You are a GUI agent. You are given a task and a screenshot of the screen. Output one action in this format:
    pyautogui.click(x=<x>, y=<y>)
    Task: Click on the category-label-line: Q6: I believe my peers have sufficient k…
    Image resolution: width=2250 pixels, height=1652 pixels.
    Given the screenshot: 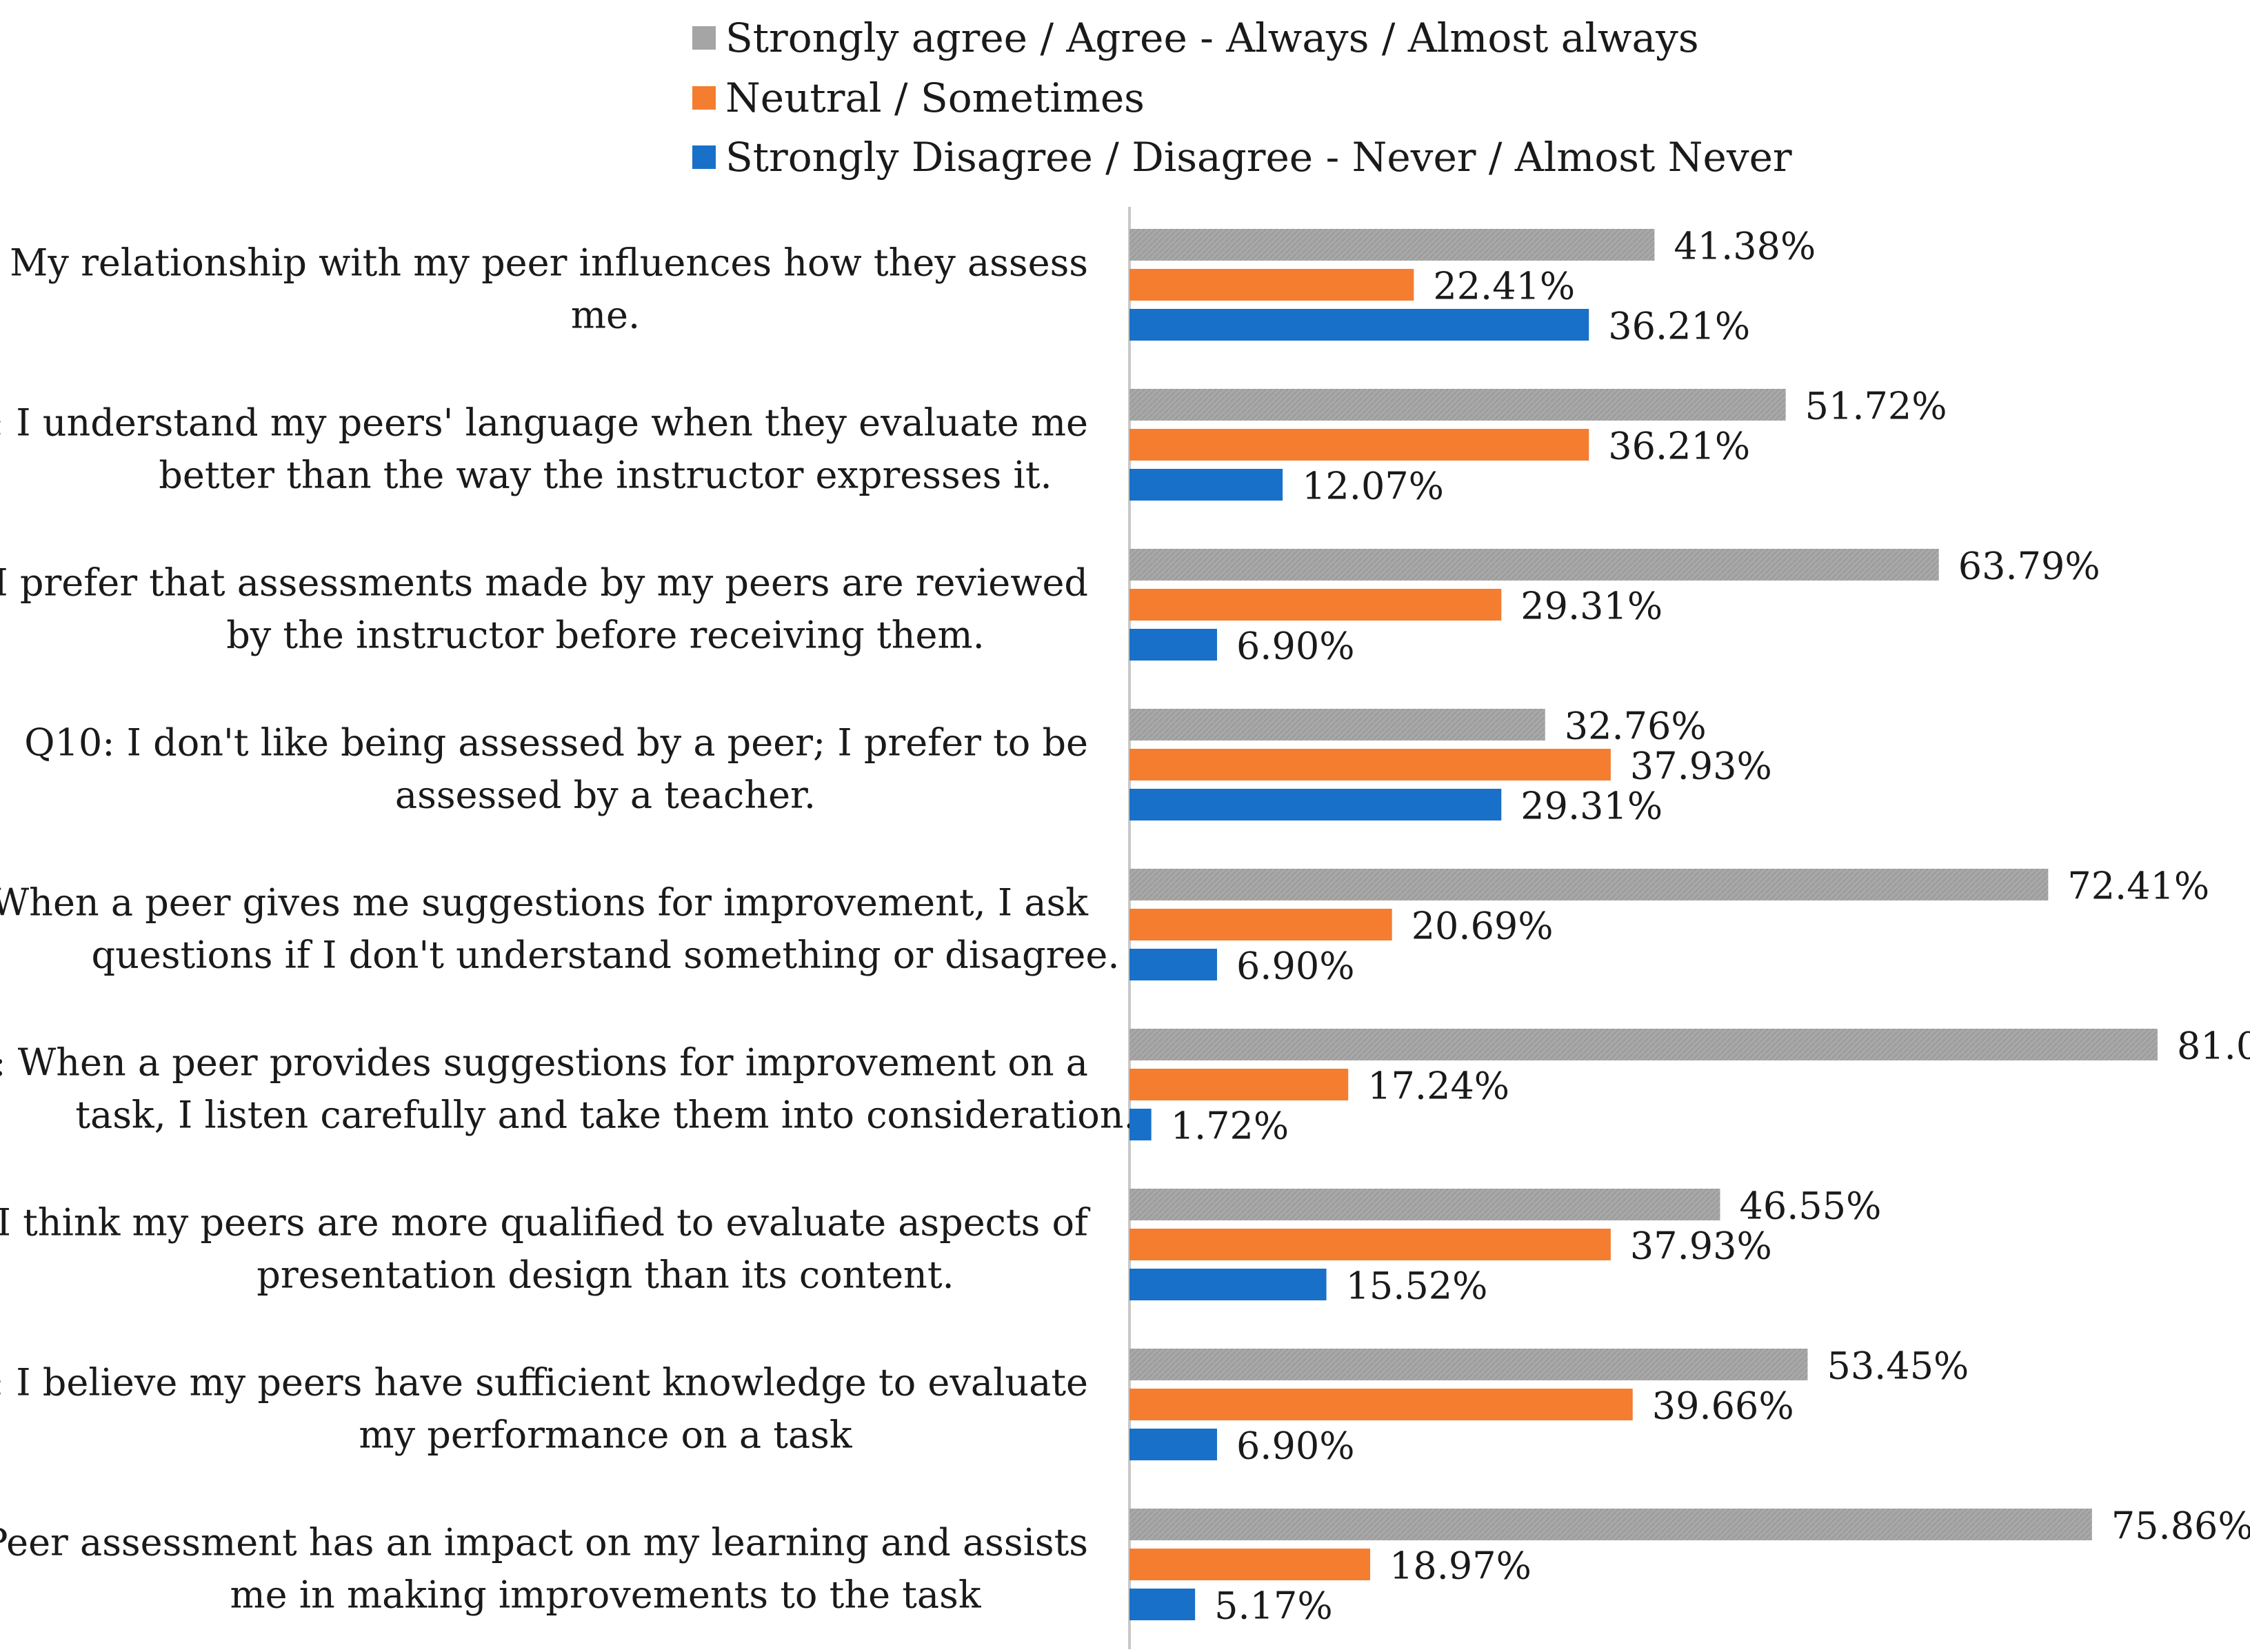 What is the action you would take?
    pyautogui.click(x=544, y=1382)
    